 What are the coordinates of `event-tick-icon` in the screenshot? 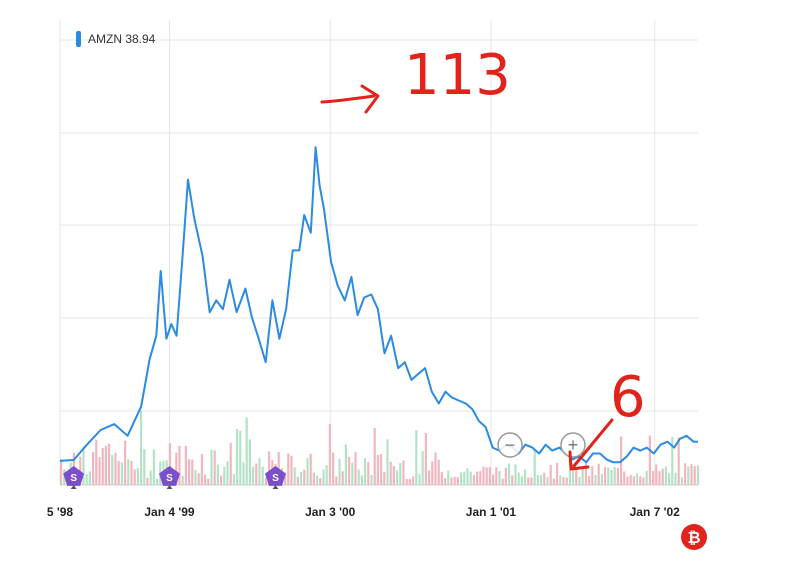 It's located at (275, 487).